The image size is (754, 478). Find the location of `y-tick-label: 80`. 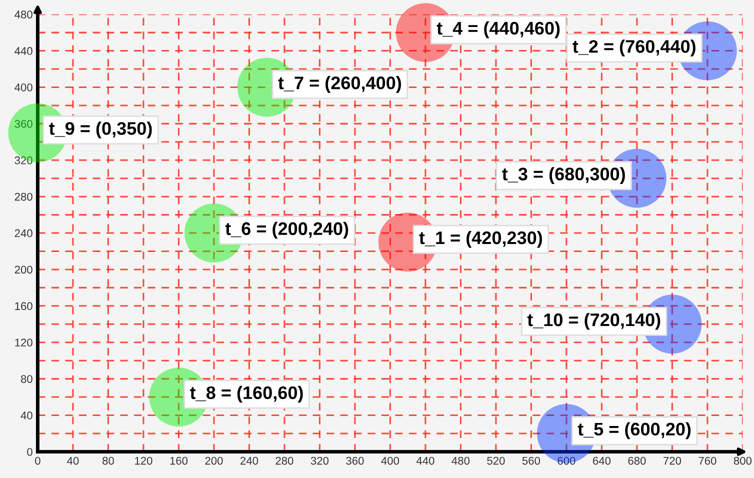

y-tick-label: 80 is located at coordinates (26, 379).